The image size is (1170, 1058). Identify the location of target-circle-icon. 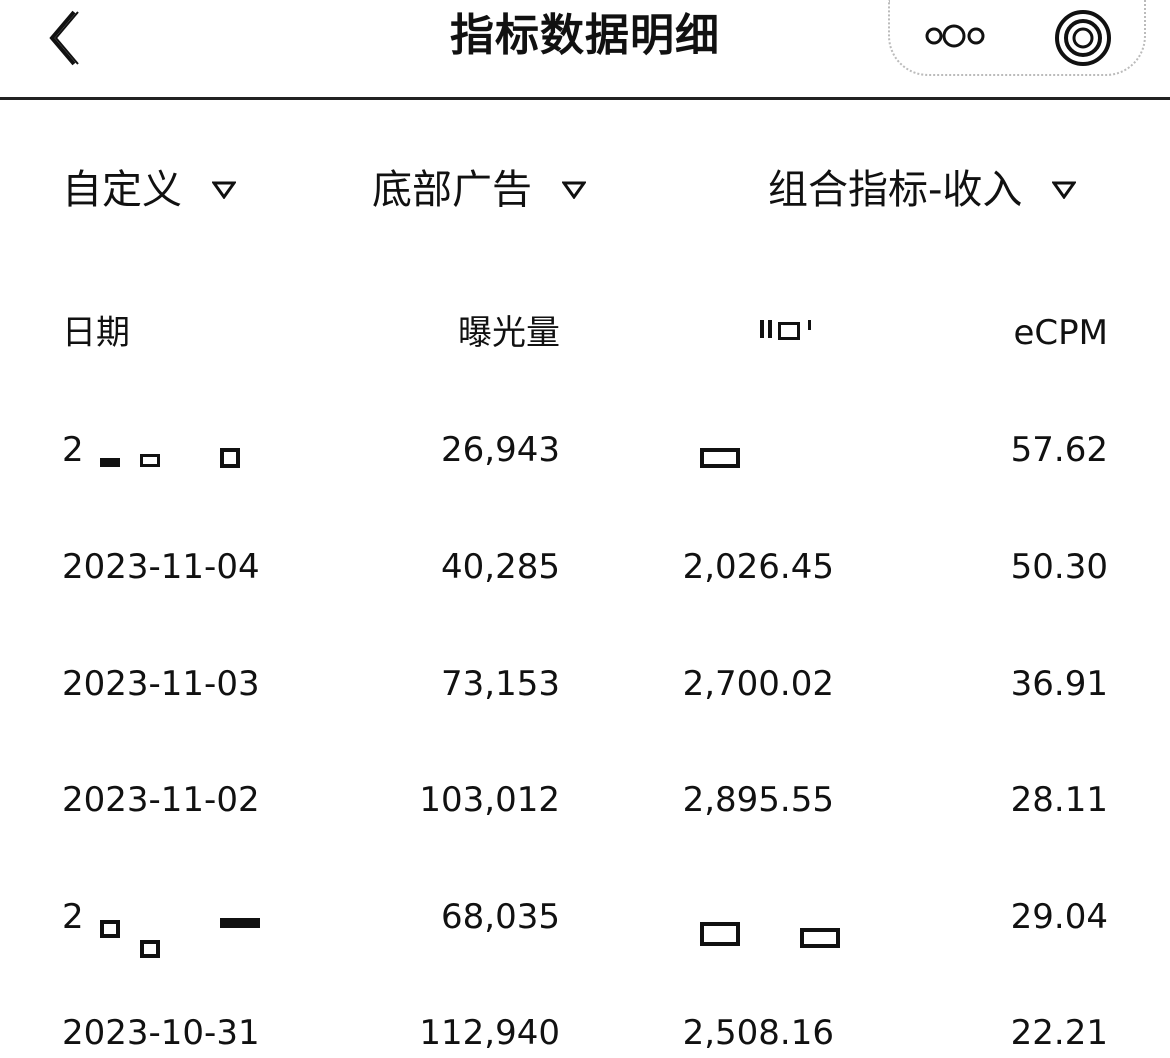
(1083, 38).